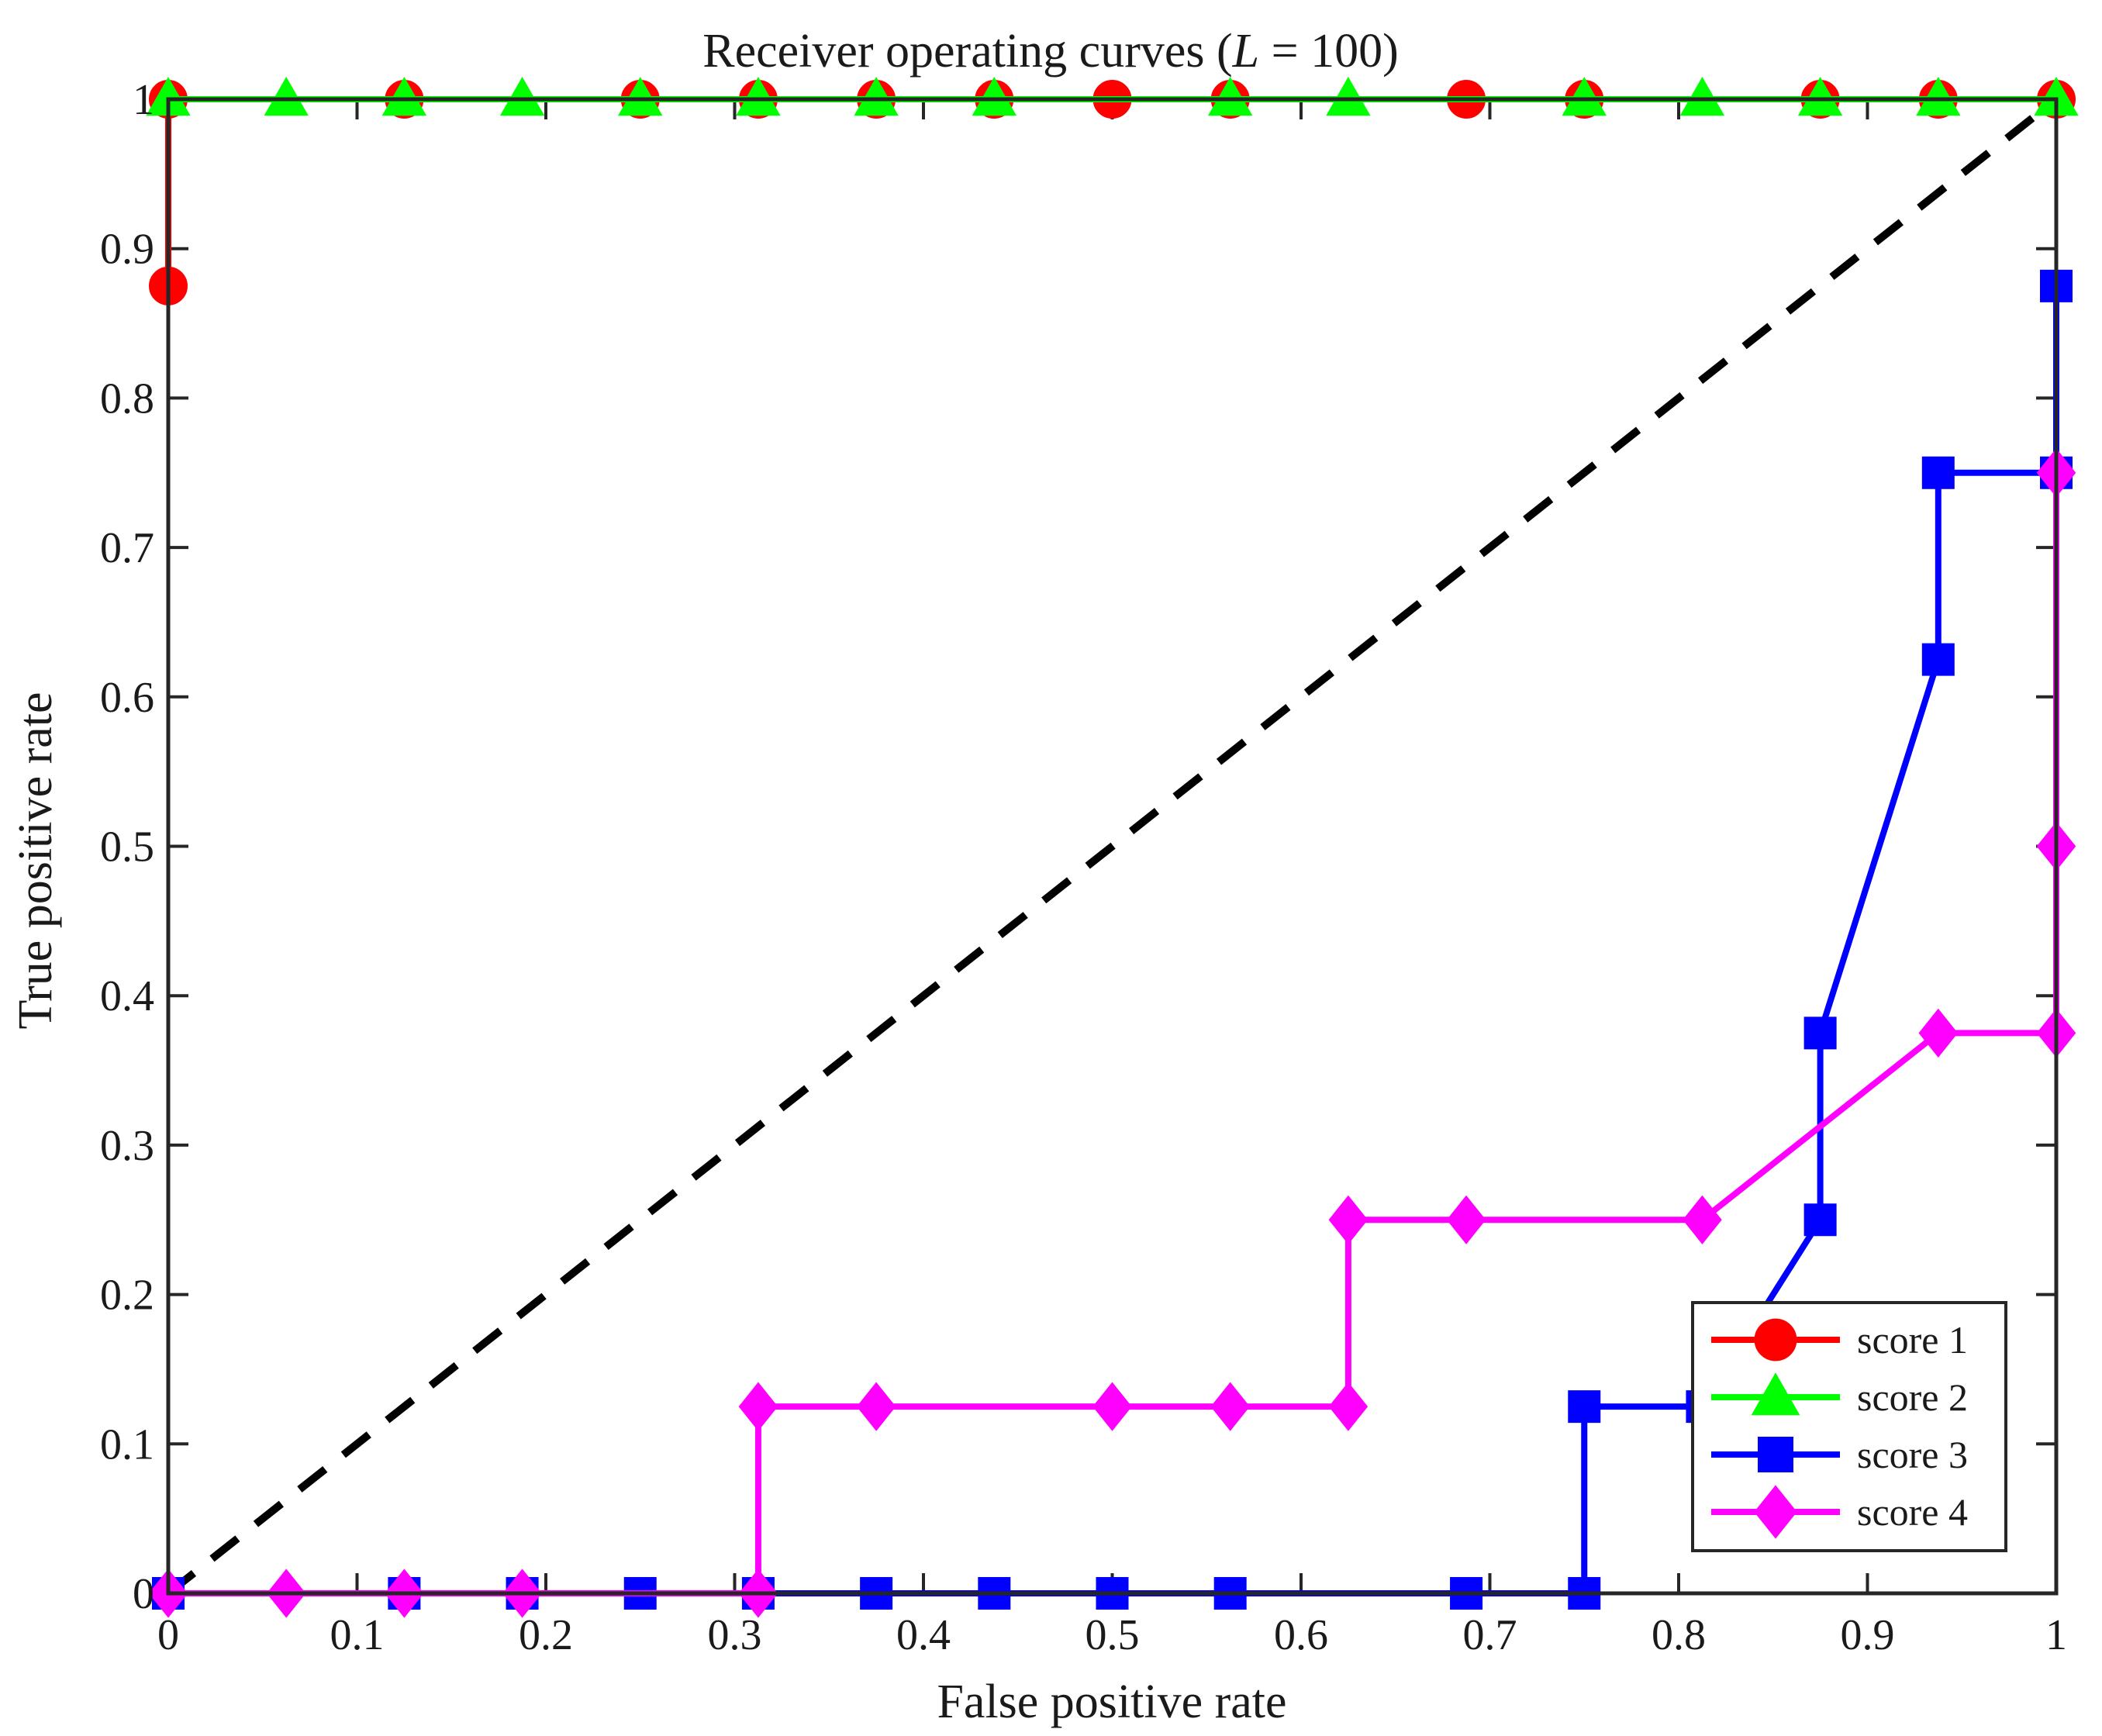 The image size is (2102, 1736). Describe the element at coordinates (35, 860) in the screenshot. I see `y-axis-label: True positive rate` at that location.